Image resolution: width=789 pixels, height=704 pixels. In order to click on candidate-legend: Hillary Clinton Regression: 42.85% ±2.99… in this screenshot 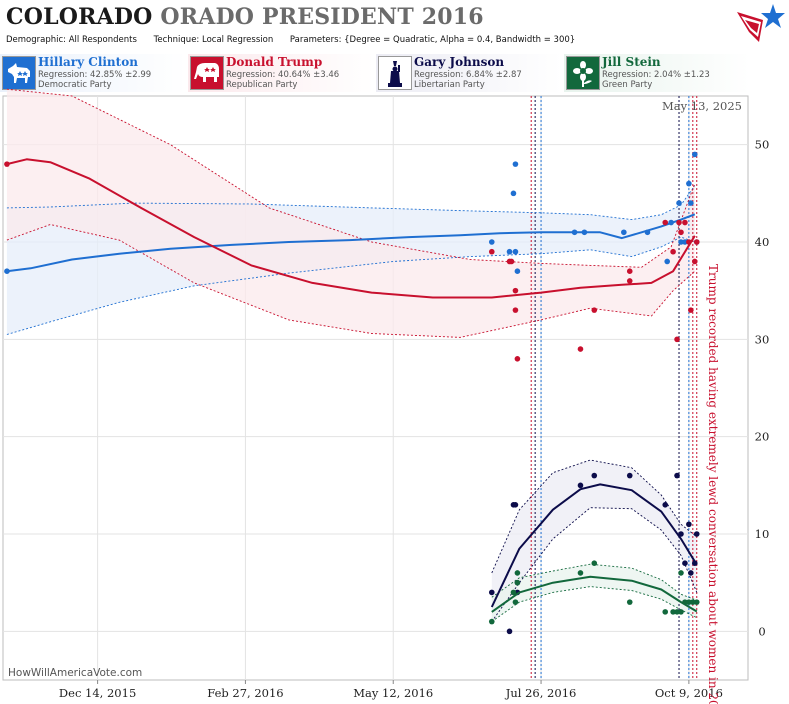, I will do `click(394, 74)`.